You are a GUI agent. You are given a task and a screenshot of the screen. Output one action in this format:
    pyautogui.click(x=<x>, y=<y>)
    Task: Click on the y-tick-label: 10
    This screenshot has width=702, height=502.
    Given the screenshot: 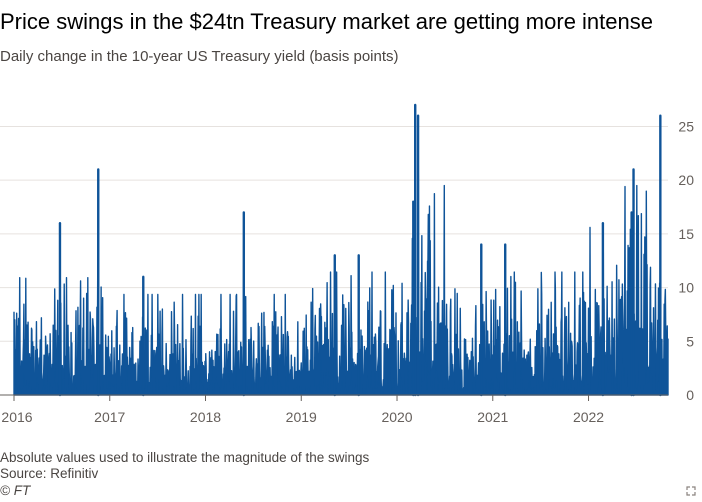 What is the action you would take?
    pyautogui.click(x=686, y=288)
    